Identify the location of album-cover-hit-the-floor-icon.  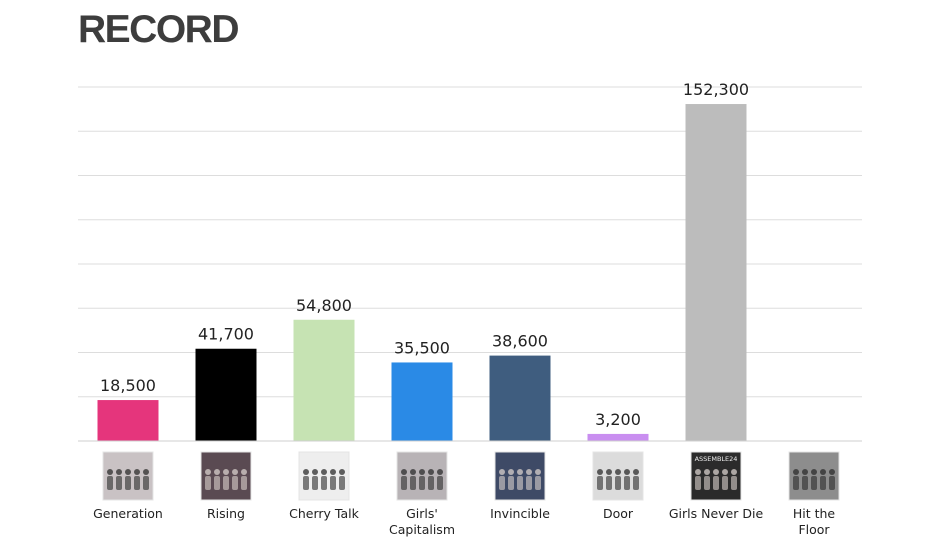
(814, 476).